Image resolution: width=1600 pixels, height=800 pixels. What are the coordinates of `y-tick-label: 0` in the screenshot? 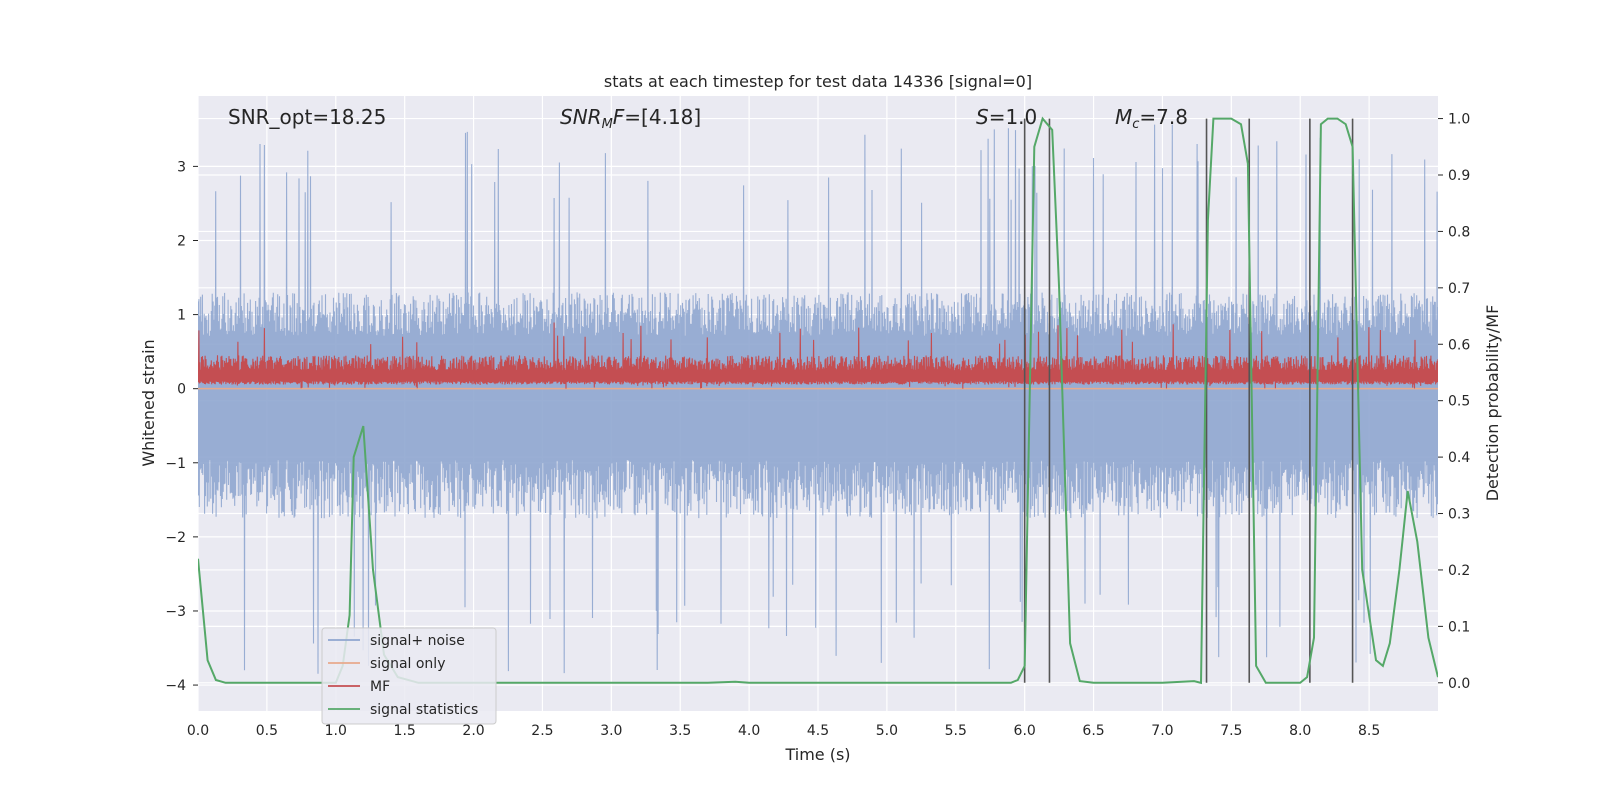 It's located at (181, 390).